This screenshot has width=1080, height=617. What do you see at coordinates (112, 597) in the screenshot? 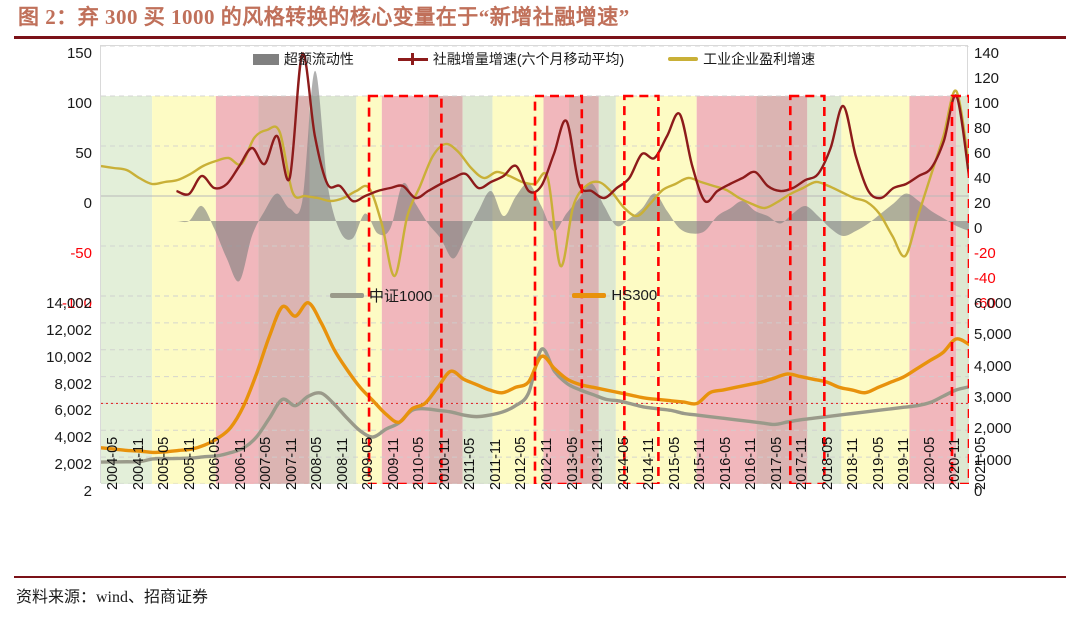
I see `source-note: 资料来源：wind、招商证券` at bounding box center [112, 597].